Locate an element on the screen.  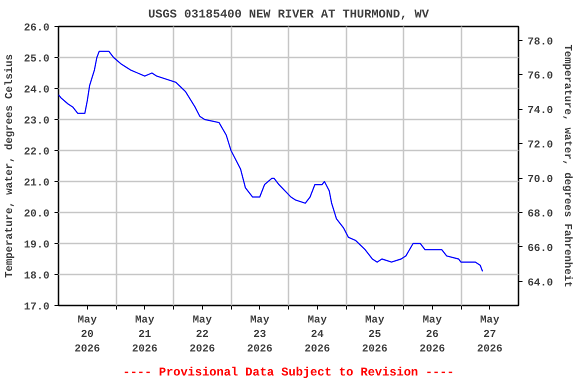
chart-title: USGS 03185400 NEW RIVER AT THURMOND, WV is located at coordinates (289, 15).